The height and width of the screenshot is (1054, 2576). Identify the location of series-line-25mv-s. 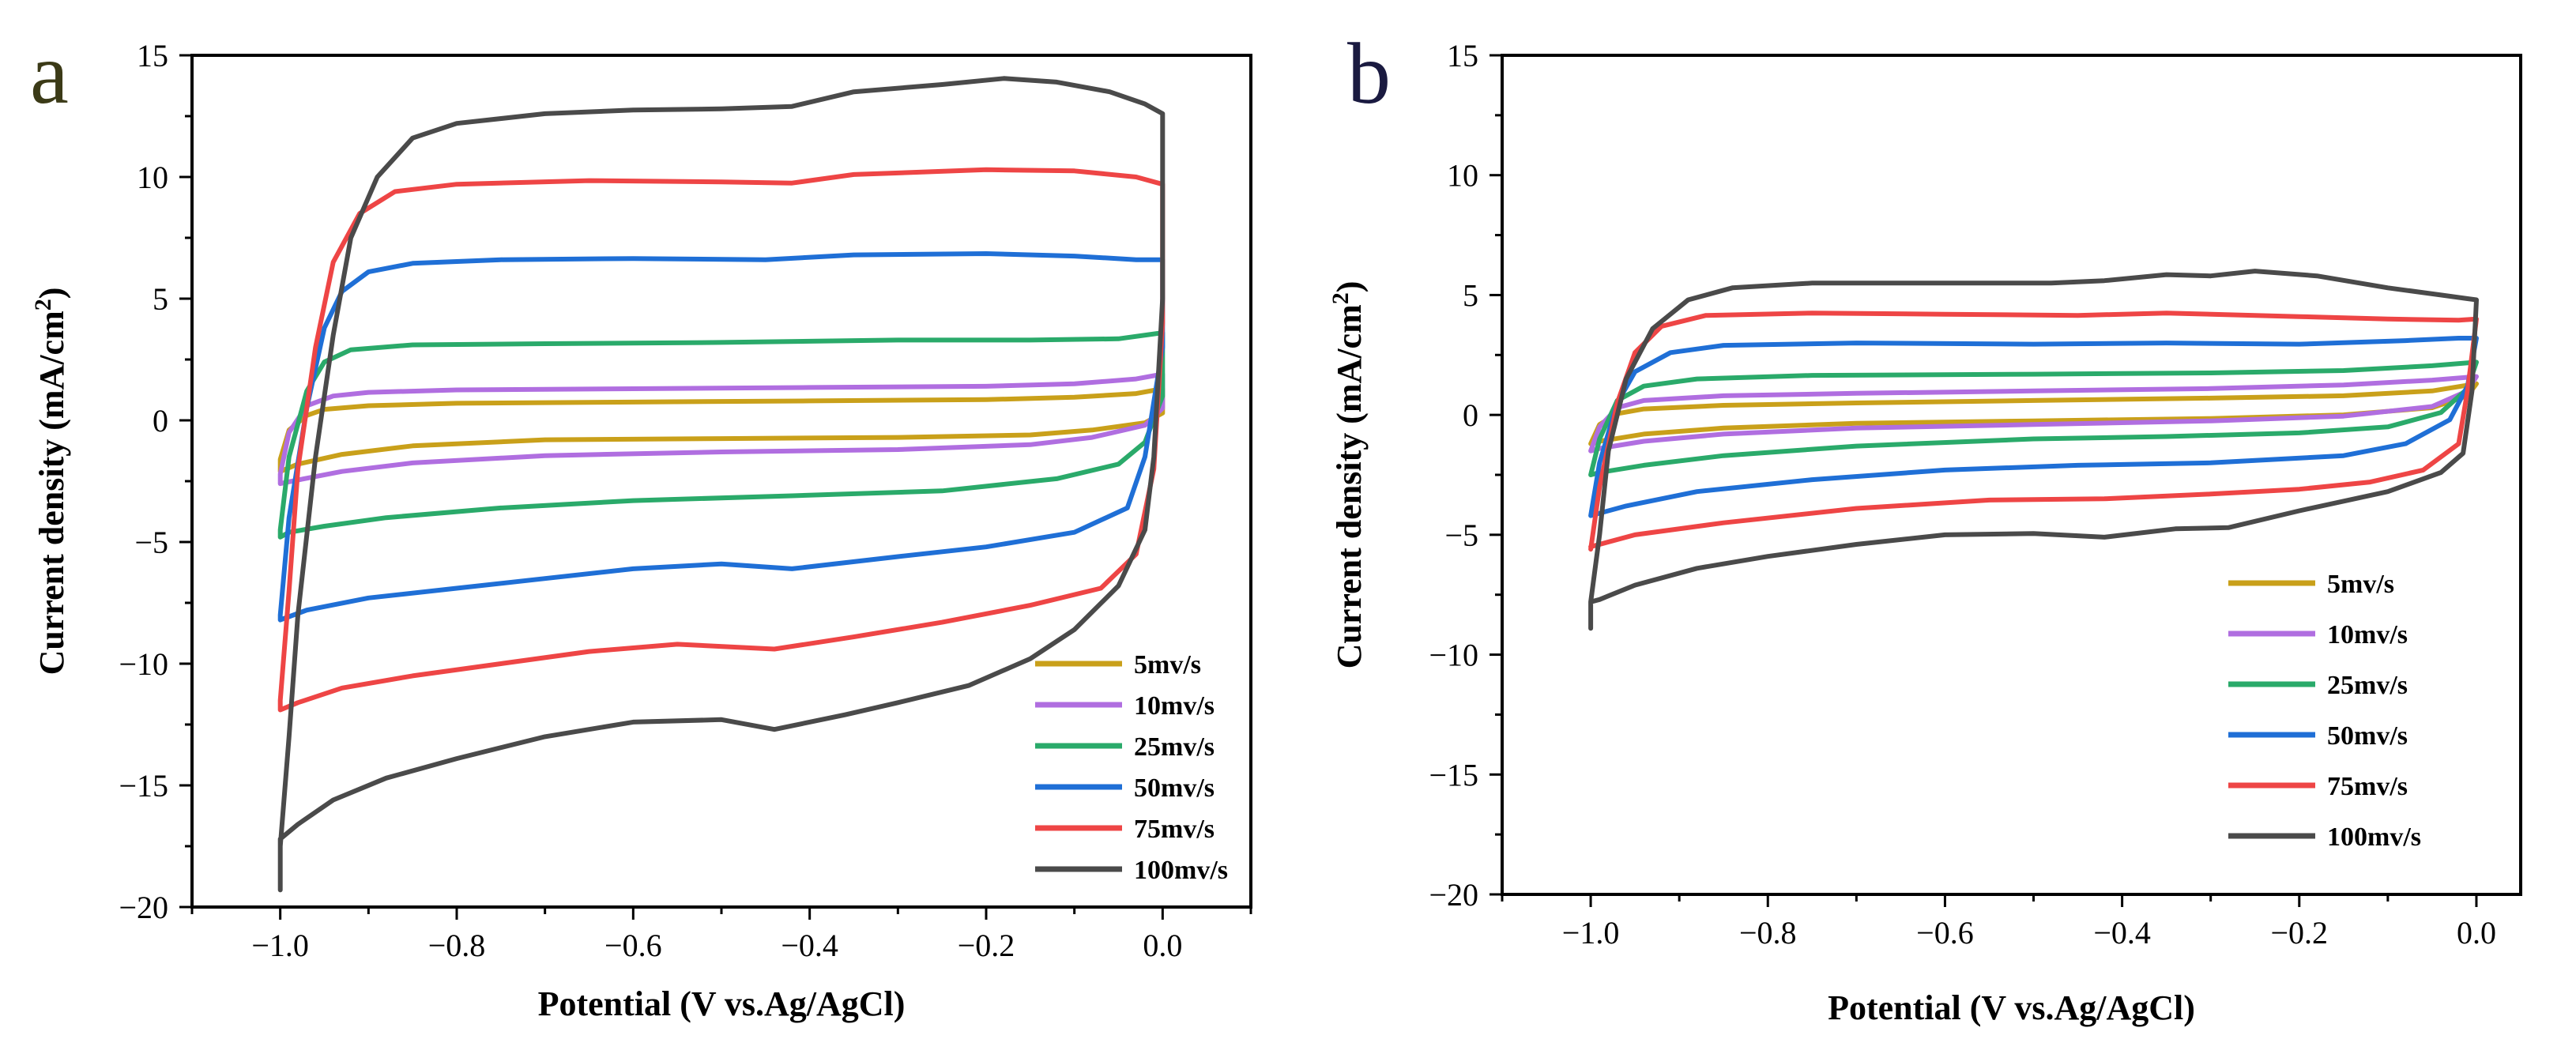
(721, 435).